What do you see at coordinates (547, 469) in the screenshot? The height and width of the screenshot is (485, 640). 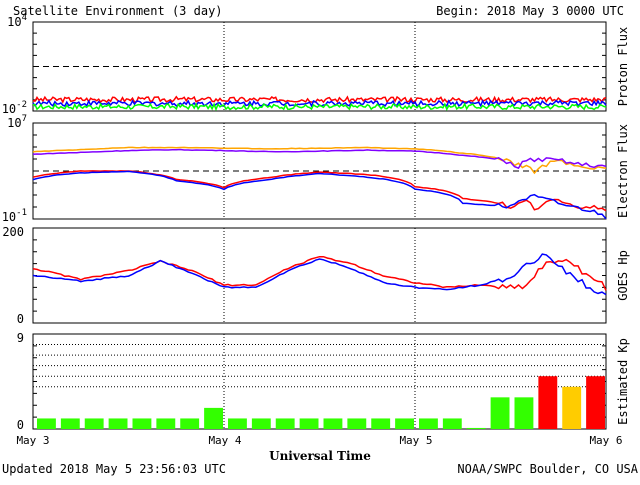 I see `credit: NOAA/SWPC Boulder, CO USA` at bounding box center [547, 469].